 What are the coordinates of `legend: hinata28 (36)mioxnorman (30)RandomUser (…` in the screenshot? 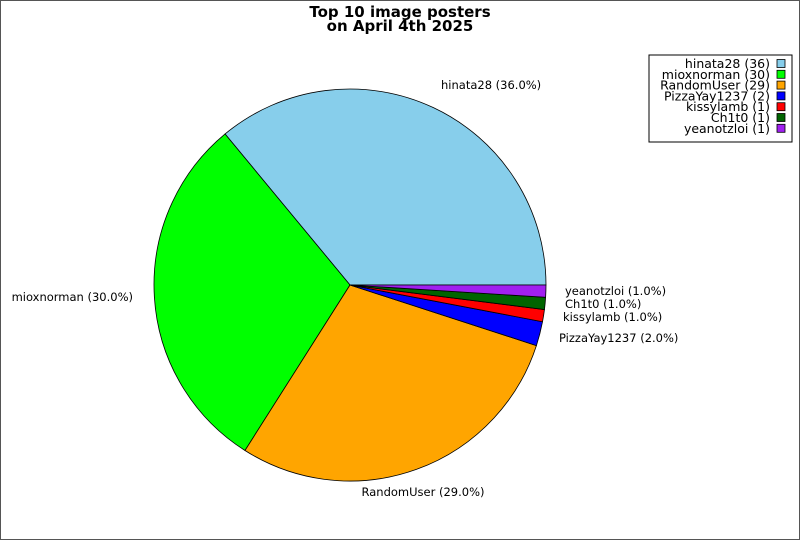 It's located at (720, 98).